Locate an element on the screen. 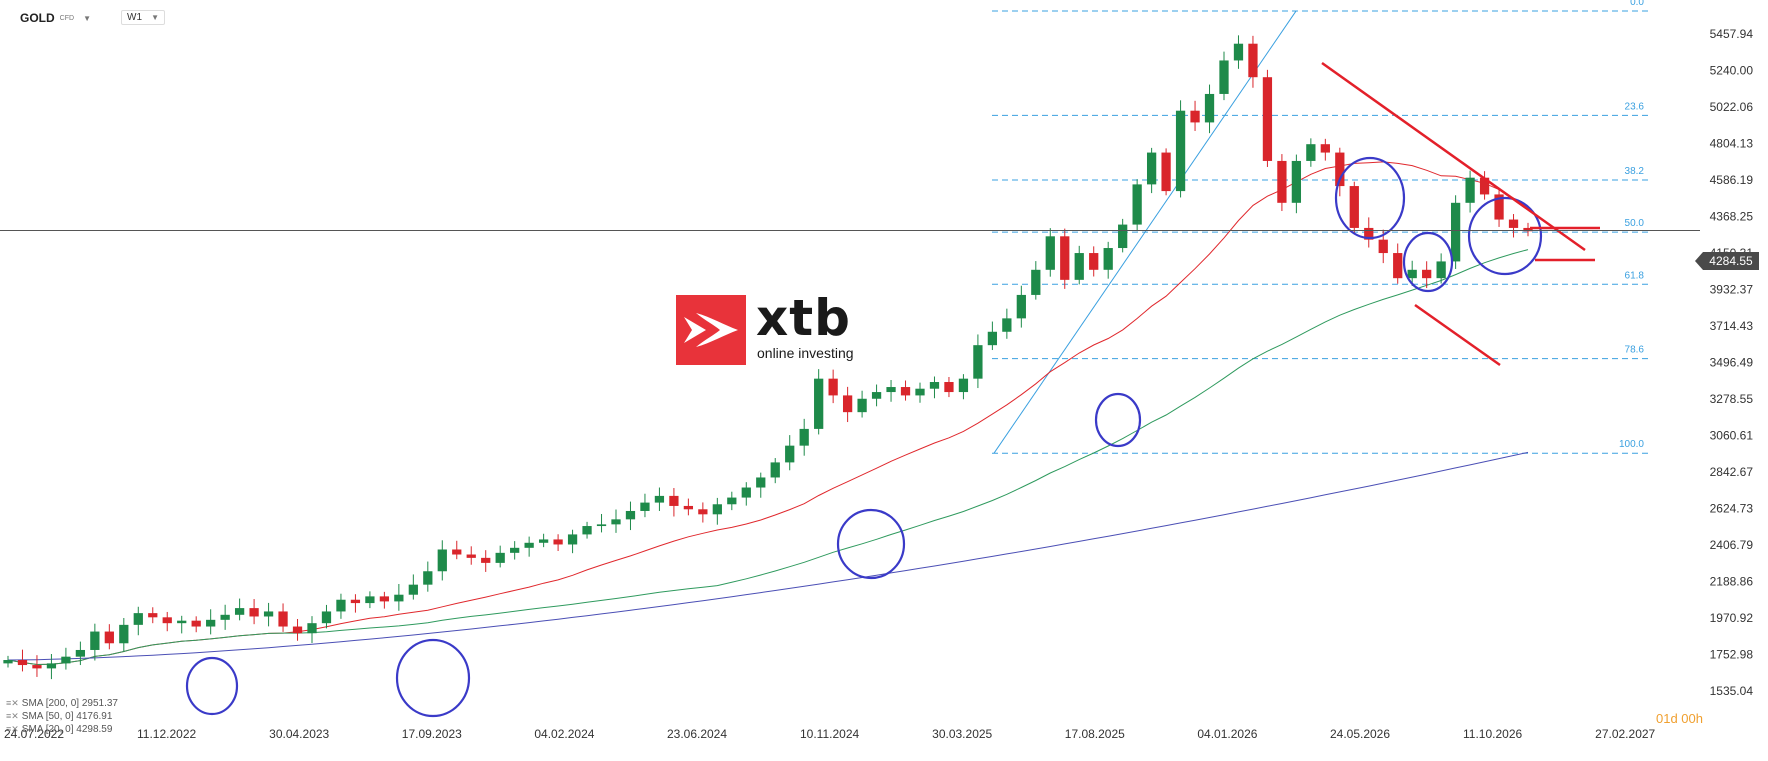 The width and height of the screenshot is (1768, 761). date-tick-label: 30.04.2023 is located at coordinates (299, 734).